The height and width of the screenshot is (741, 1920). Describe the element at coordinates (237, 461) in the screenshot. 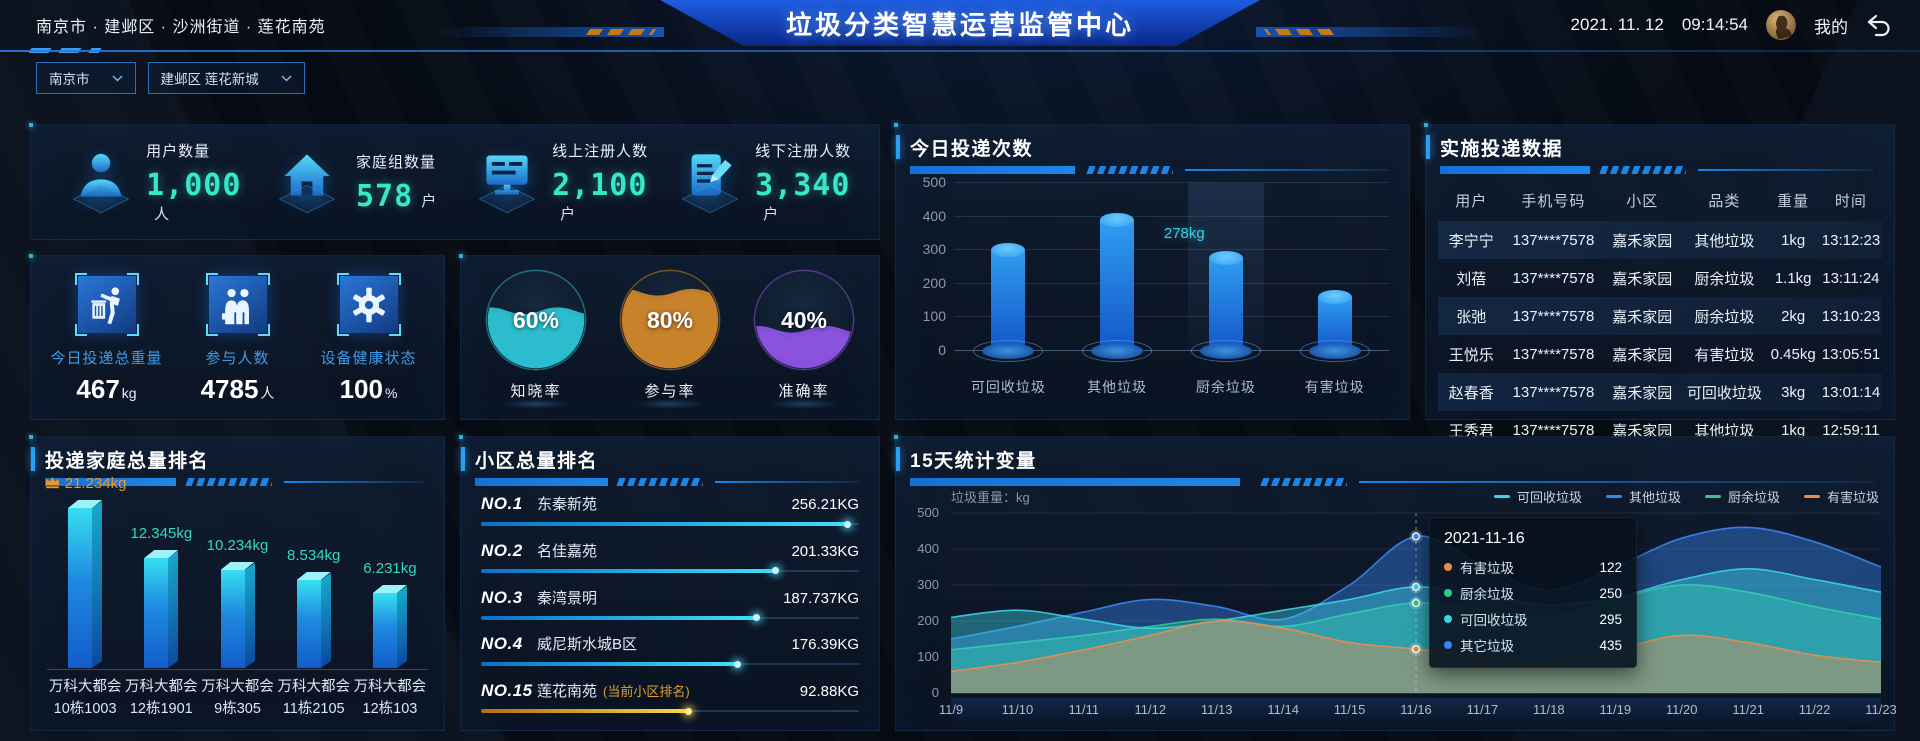

I see `panel-title: 投递家庭总量排名` at that location.